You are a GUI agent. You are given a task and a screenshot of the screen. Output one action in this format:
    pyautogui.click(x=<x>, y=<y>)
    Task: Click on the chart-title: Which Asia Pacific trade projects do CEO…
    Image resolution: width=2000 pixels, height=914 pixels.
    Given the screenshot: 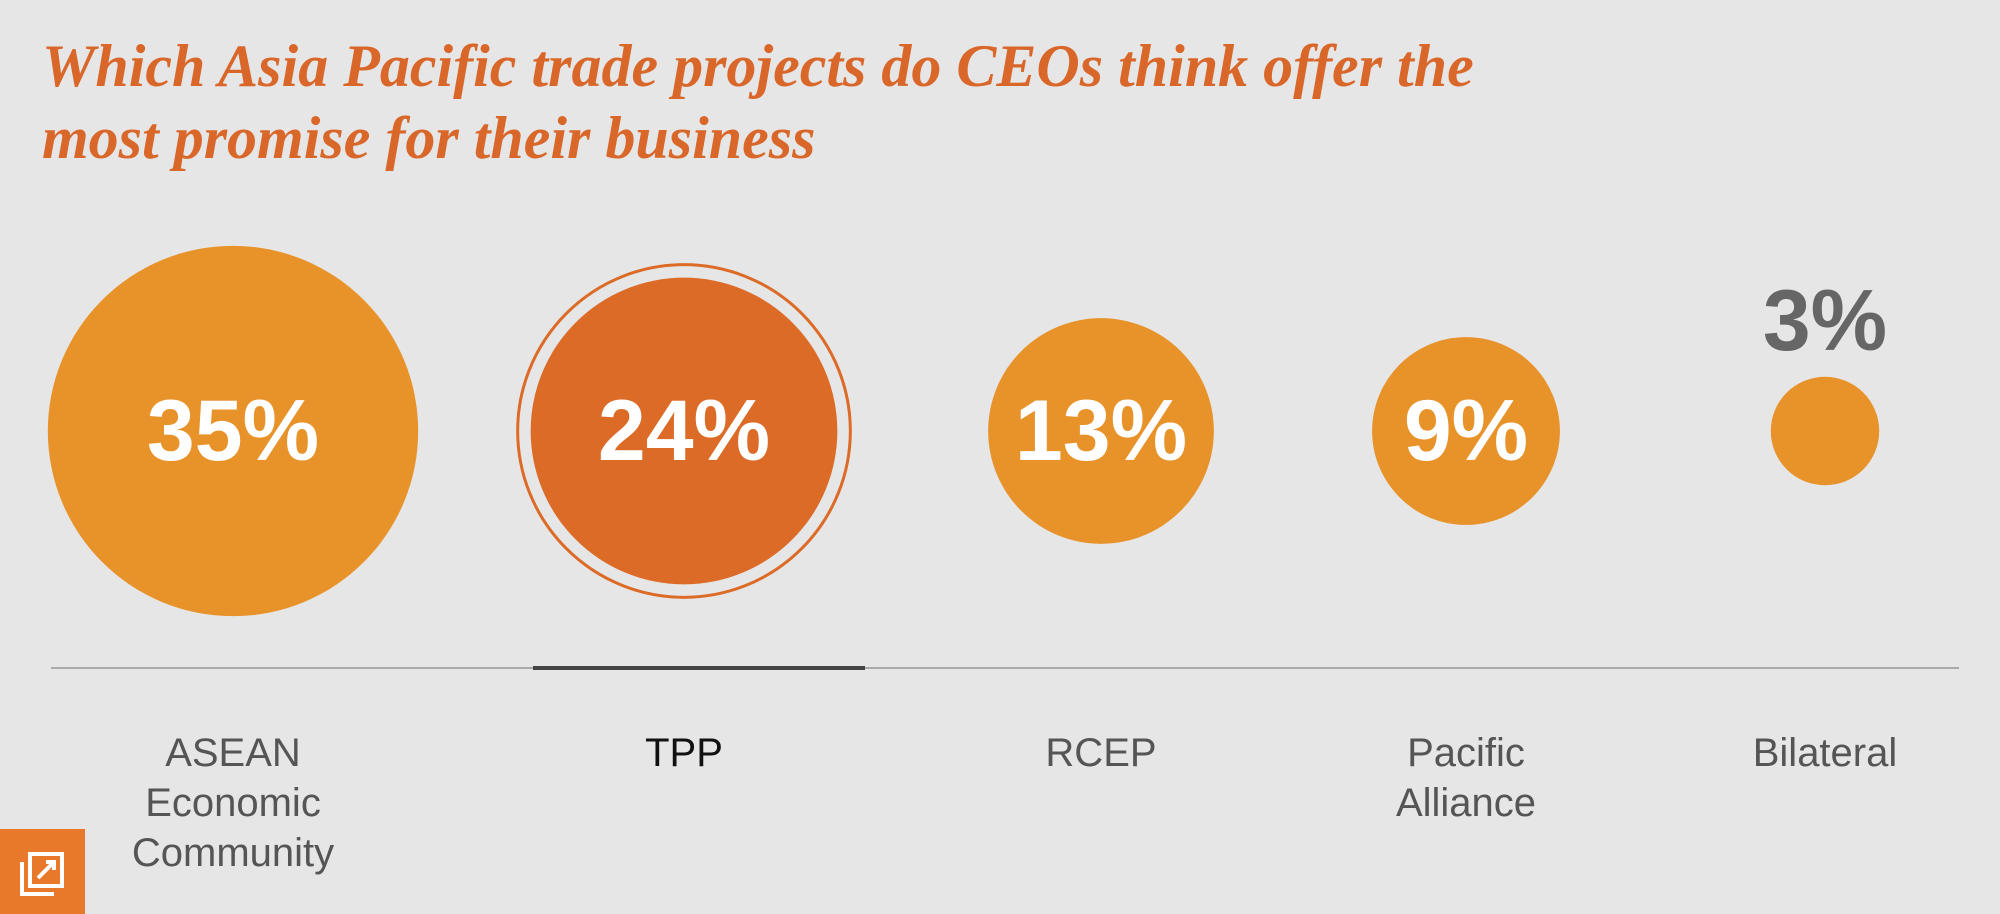 What is the action you would take?
    pyautogui.click(x=758, y=102)
    